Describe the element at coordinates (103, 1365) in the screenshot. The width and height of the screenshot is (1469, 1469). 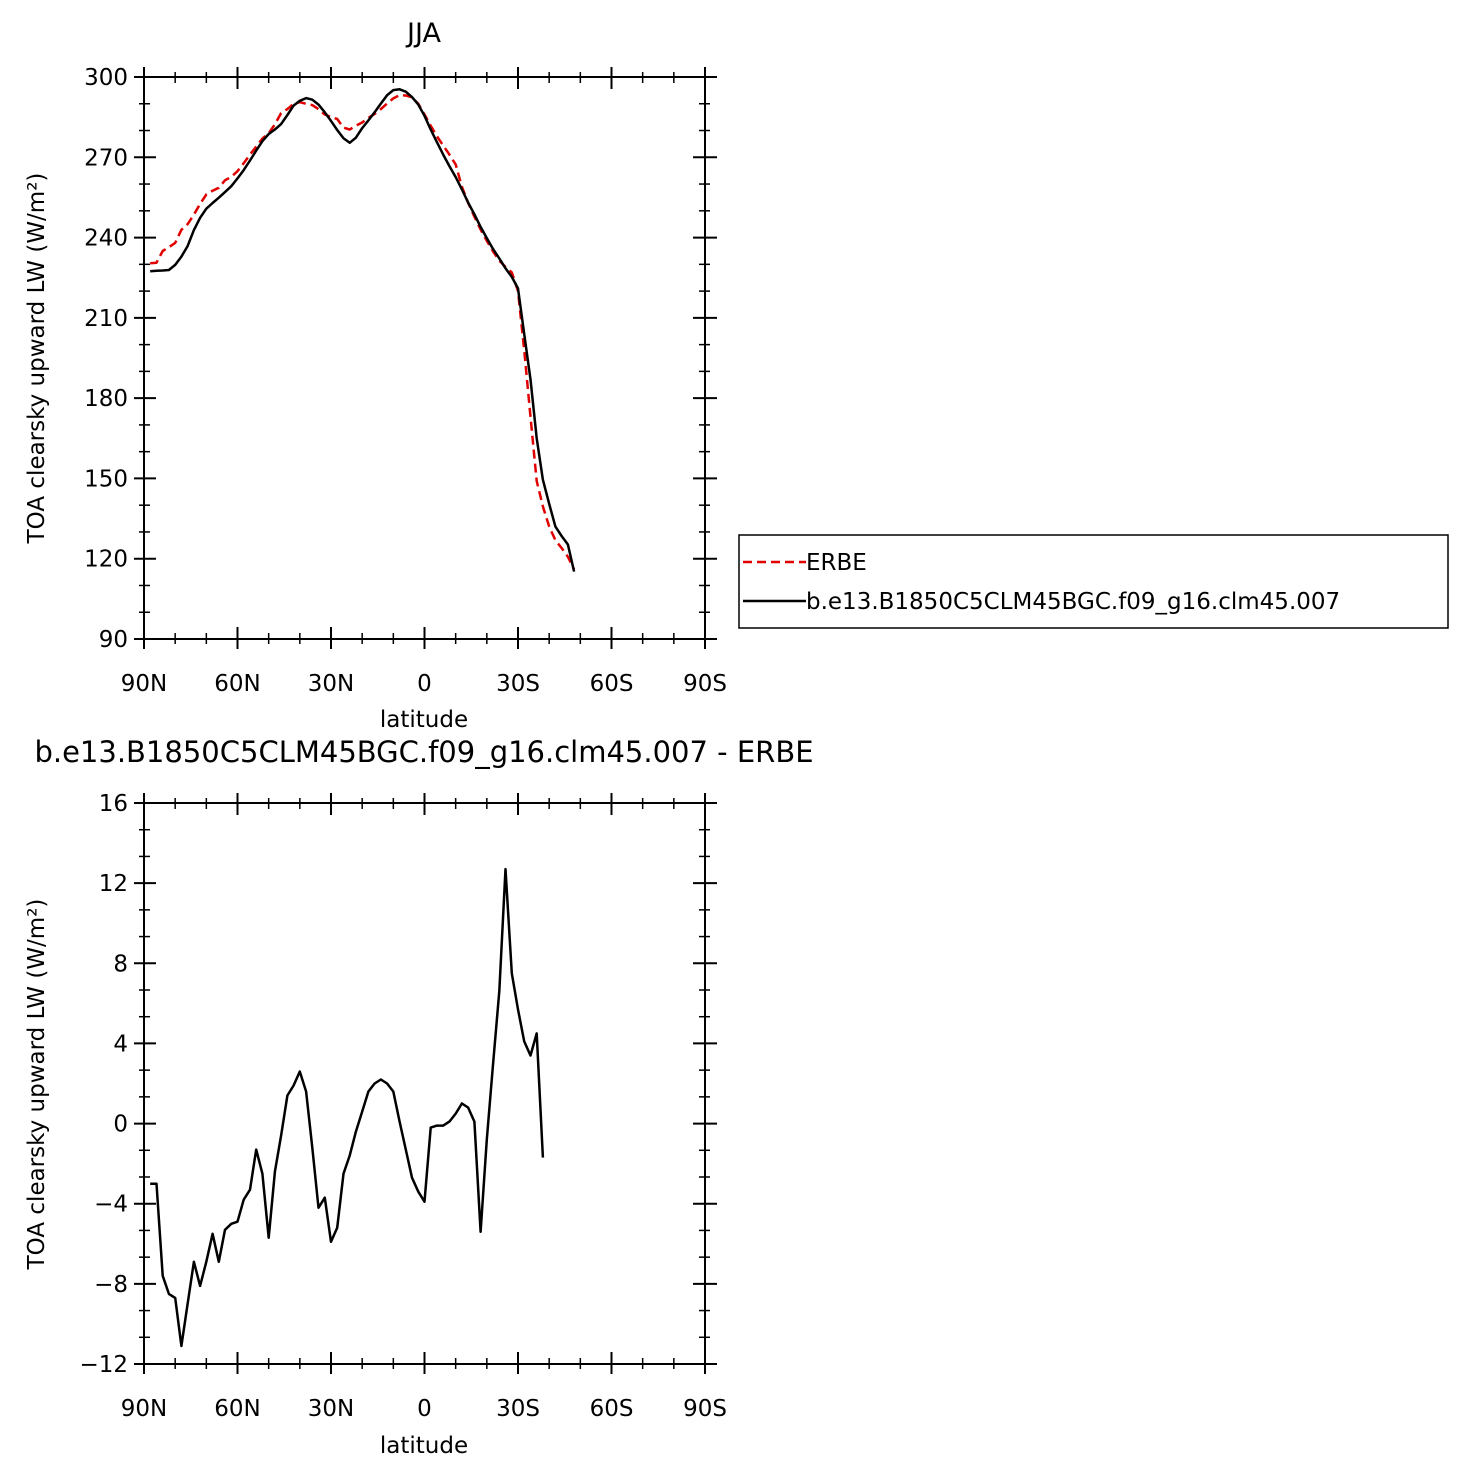
I see `y-tick-label: −12` at that location.